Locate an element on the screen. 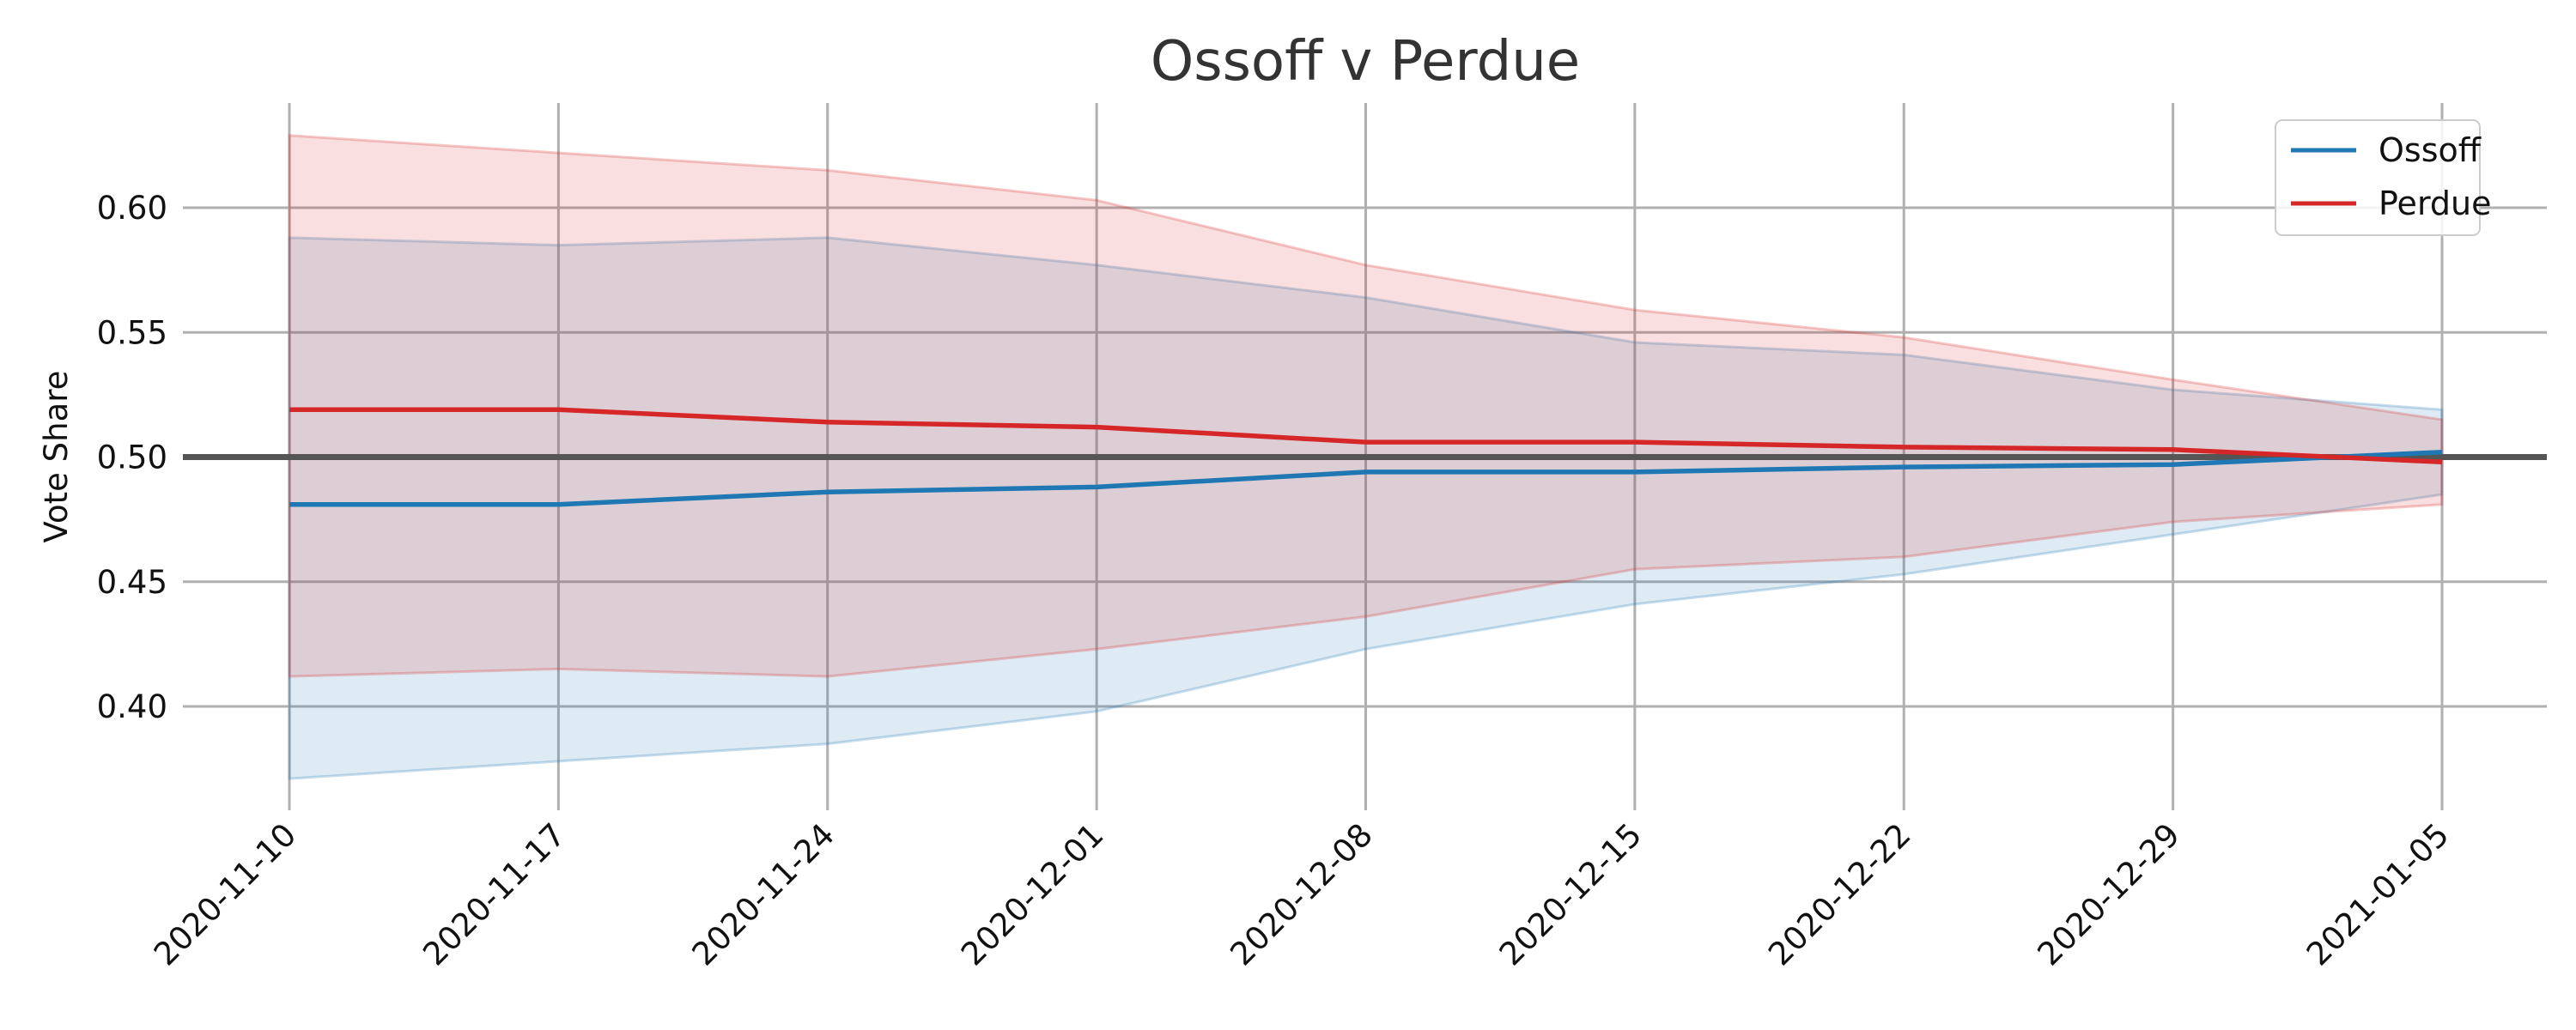 The width and height of the screenshot is (2576, 1030). chart-title: Ossoff v Perdue is located at coordinates (1365, 62).